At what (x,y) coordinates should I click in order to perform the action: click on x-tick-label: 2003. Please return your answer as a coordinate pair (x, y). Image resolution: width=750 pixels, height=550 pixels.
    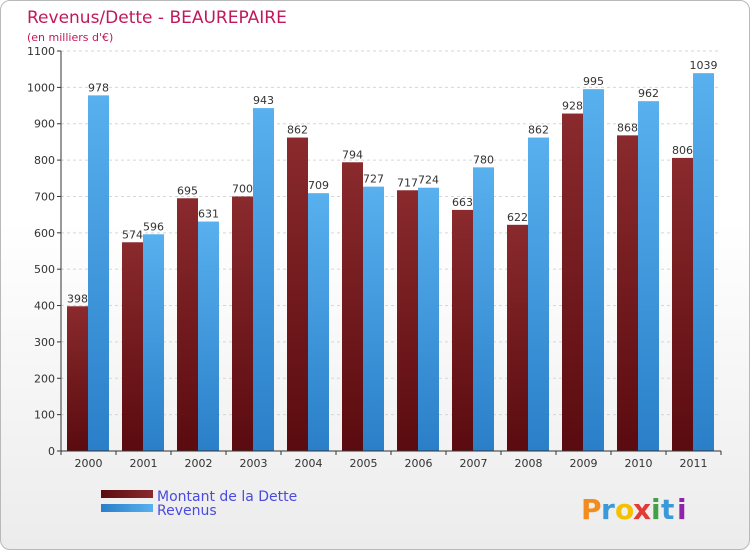
    Looking at the image, I should click on (254, 463).